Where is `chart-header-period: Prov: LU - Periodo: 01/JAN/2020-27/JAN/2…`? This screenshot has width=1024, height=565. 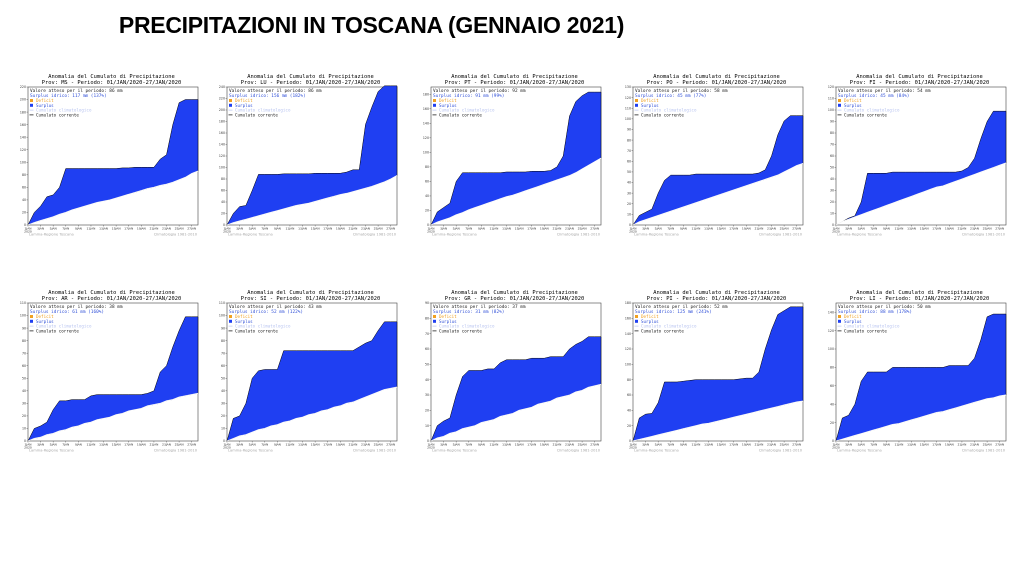 chart-header-period: Prov: LU - Periodo: 01/JAN/2020-27/JAN/2… is located at coordinates (311, 83).